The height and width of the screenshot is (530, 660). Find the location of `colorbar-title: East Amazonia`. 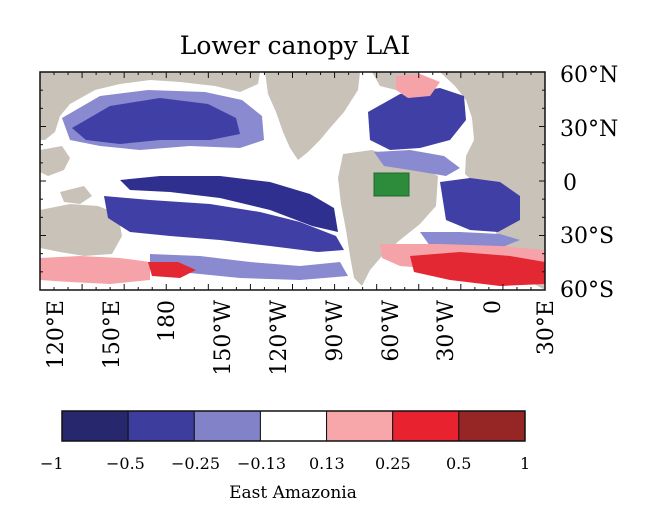

colorbar-title: East Amazonia is located at coordinates (293, 493).